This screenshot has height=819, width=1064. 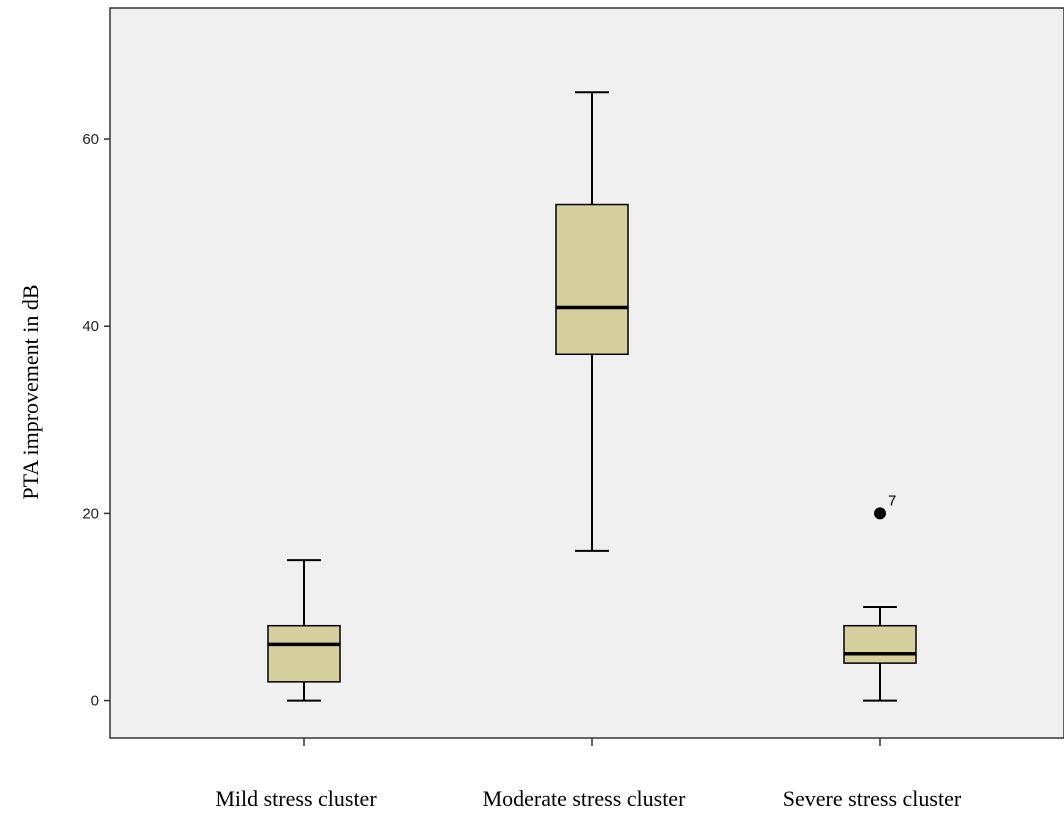 I want to click on y-axis: 0 20 40 60, so click(x=96, y=420).